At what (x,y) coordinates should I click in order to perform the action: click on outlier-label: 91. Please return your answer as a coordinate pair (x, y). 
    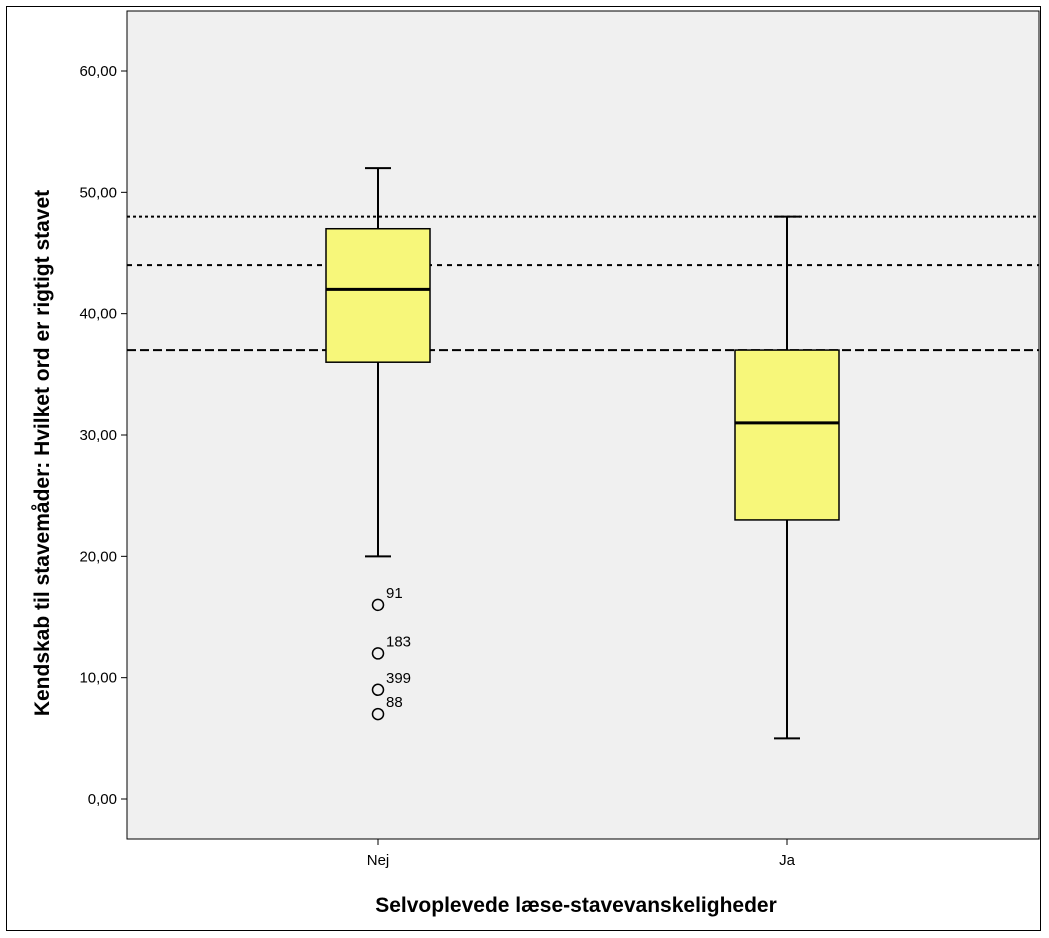
    Looking at the image, I should click on (394, 593).